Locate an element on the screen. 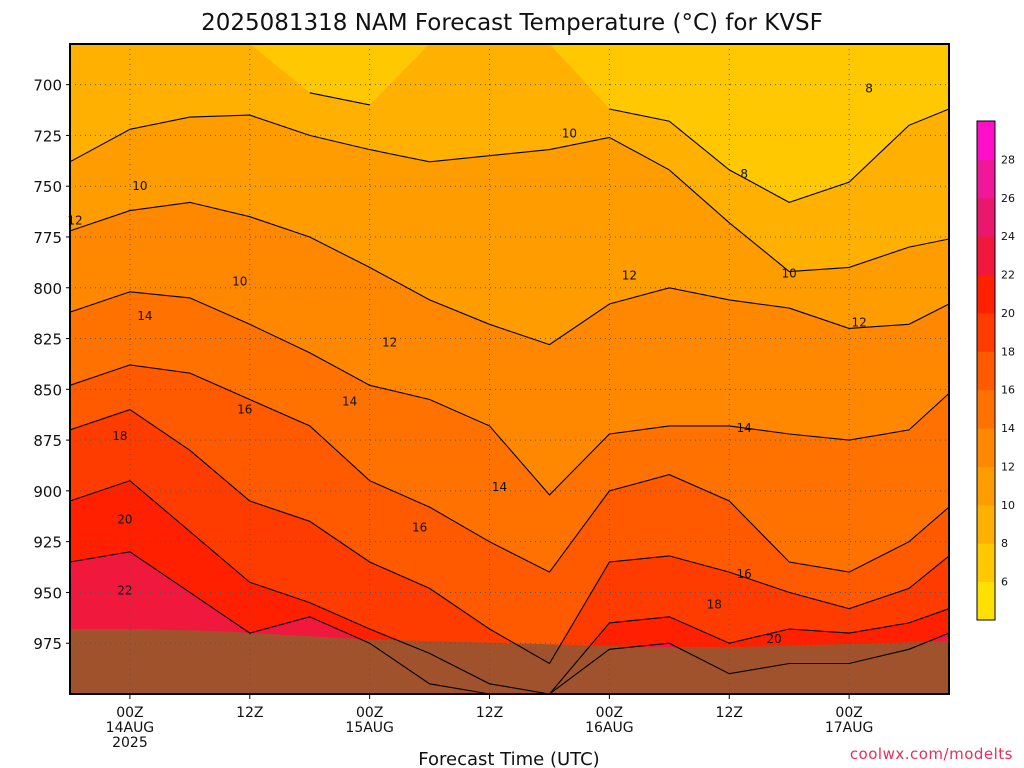 The width and height of the screenshot is (1024, 768). y-tick-label-800: 800 is located at coordinates (47, 289).